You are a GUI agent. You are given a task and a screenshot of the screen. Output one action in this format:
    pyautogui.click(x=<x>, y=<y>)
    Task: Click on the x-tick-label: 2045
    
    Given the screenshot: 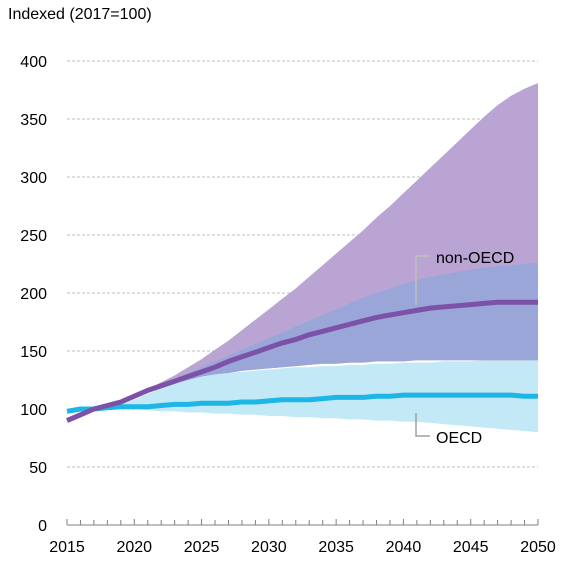 What is the action you would take?
    pyautogui.click(x=471, y=547)
    